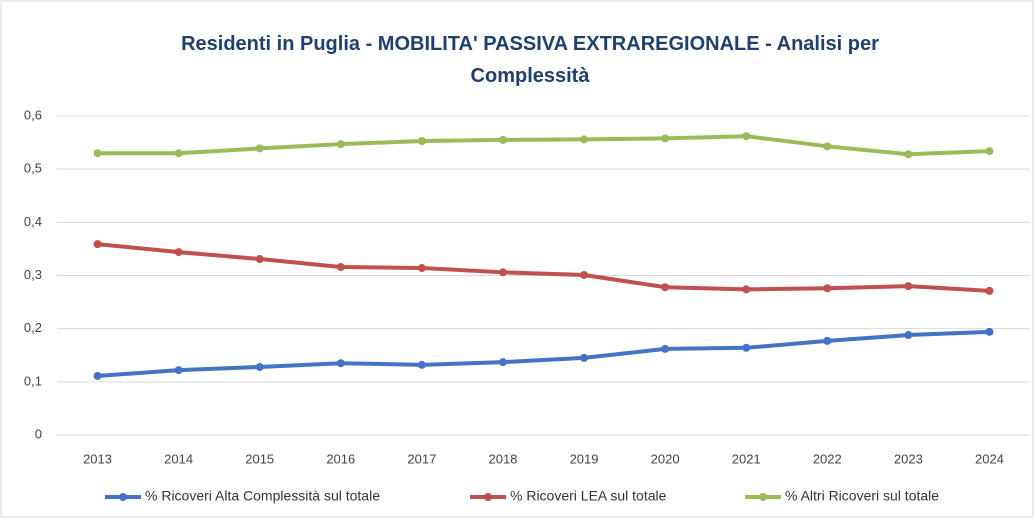 The width and height of the screenshot is (1036, 520). What do you see at coordinates (908, 458) in the screenshot?
I see `x-tick-label: 2023` at bounding box center [908, 458].